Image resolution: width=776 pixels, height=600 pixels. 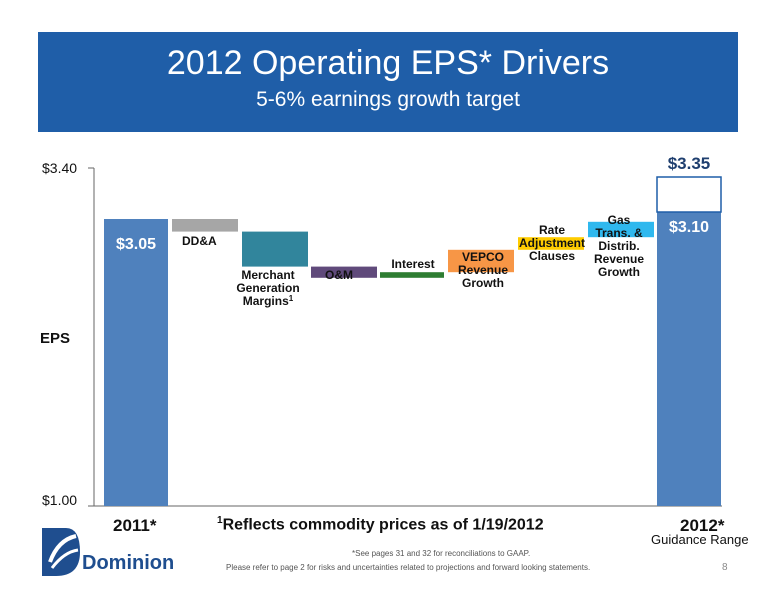 What do you see at coordinates (552, 256) in the screenshot?
I see `label-rate-line: Clauses` at bounding box center [552, 256].